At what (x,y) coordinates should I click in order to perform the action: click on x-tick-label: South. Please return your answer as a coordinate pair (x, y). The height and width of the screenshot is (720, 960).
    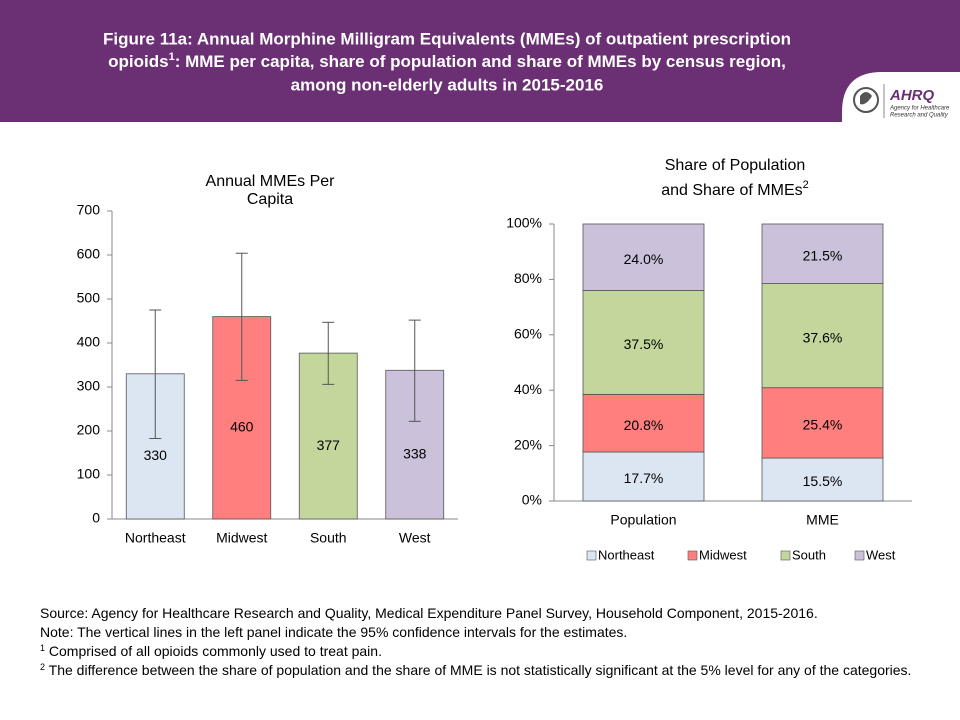
    Looking at the image, I should click on (328, 538).